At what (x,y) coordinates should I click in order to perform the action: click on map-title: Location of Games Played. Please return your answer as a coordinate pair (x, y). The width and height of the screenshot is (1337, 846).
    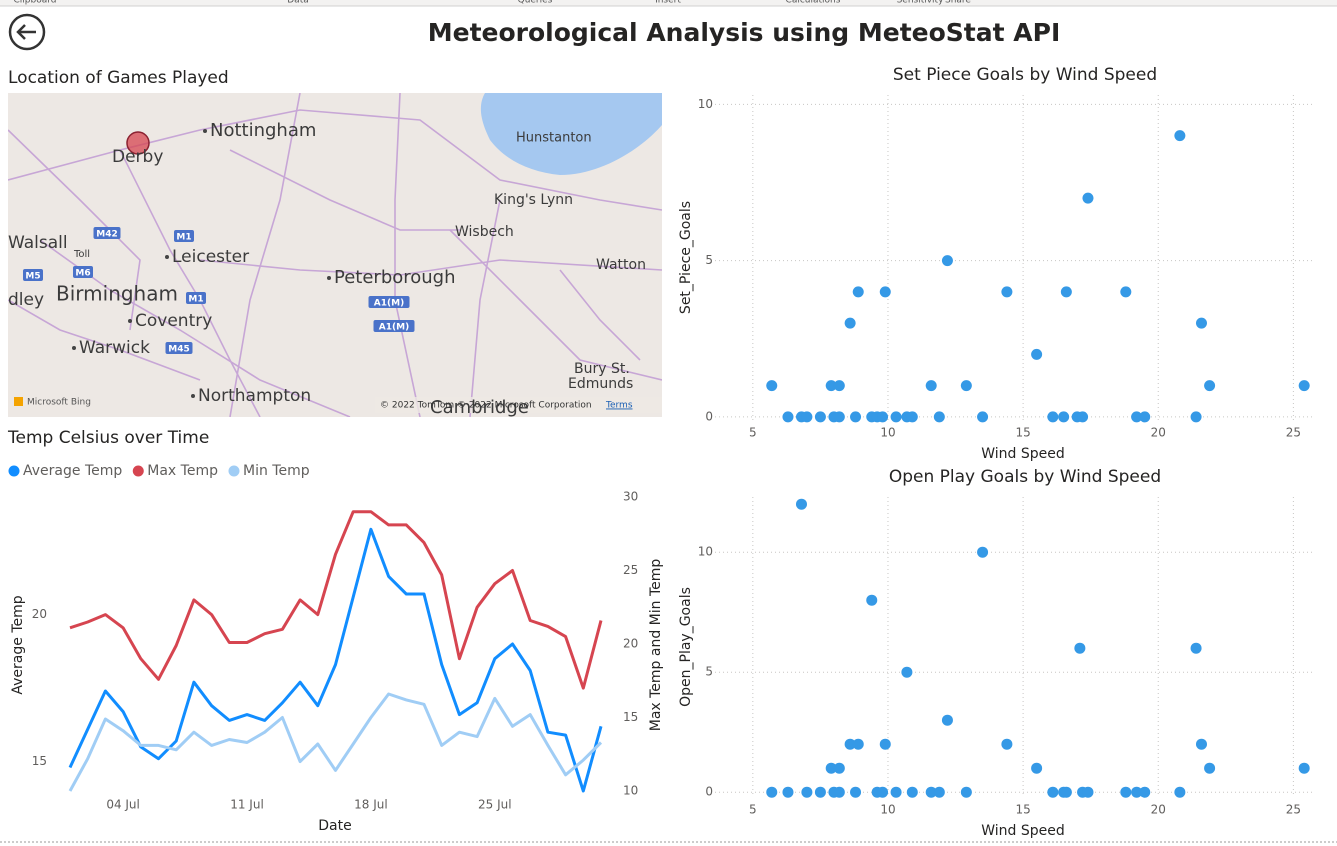
    Looking at the image, I should click on (118, 78).